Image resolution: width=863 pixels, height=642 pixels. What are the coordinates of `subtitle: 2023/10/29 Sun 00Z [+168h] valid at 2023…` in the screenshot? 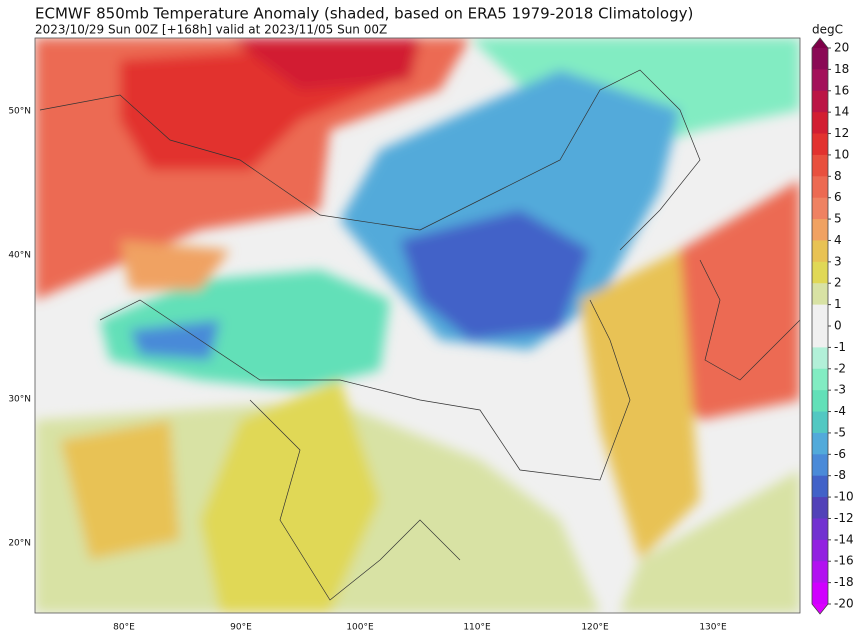 It's located at (211, 30).